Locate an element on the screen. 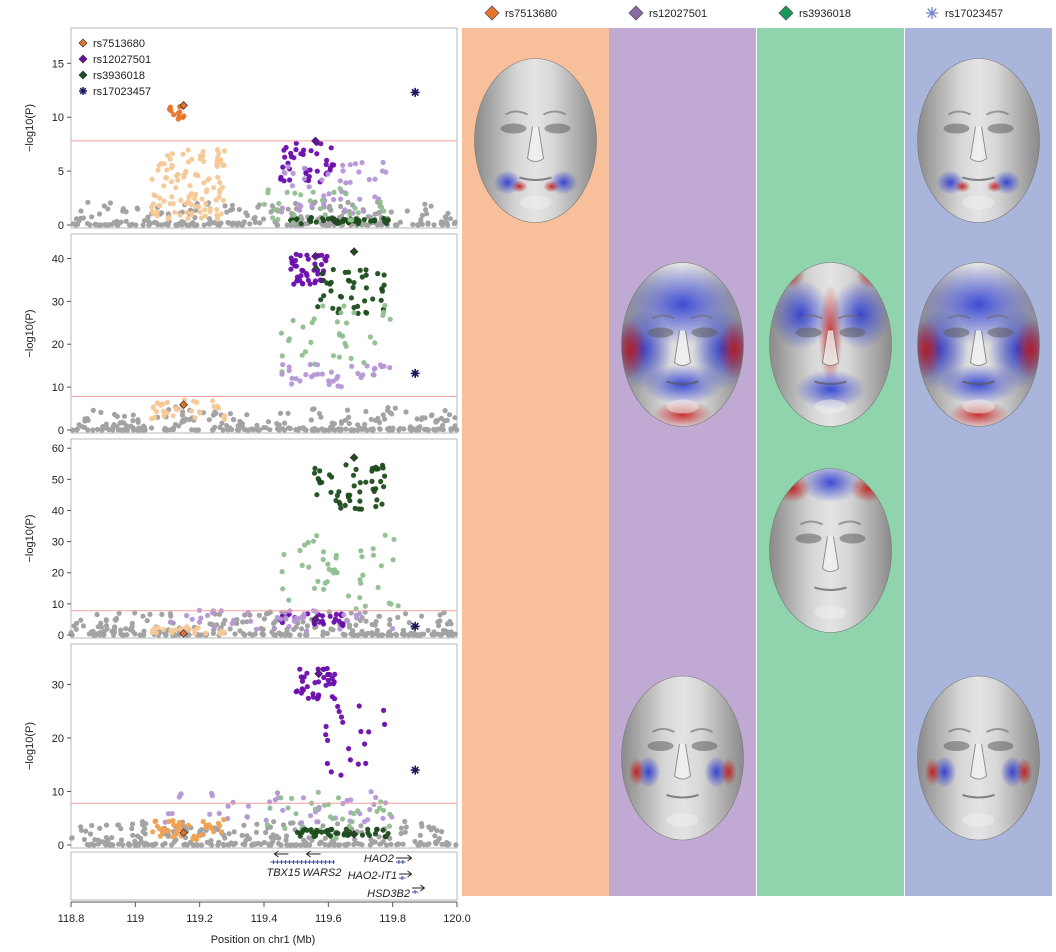 This screenshot has width=1056, height=952. gene-track-frame is located at coordinates (264, 876).